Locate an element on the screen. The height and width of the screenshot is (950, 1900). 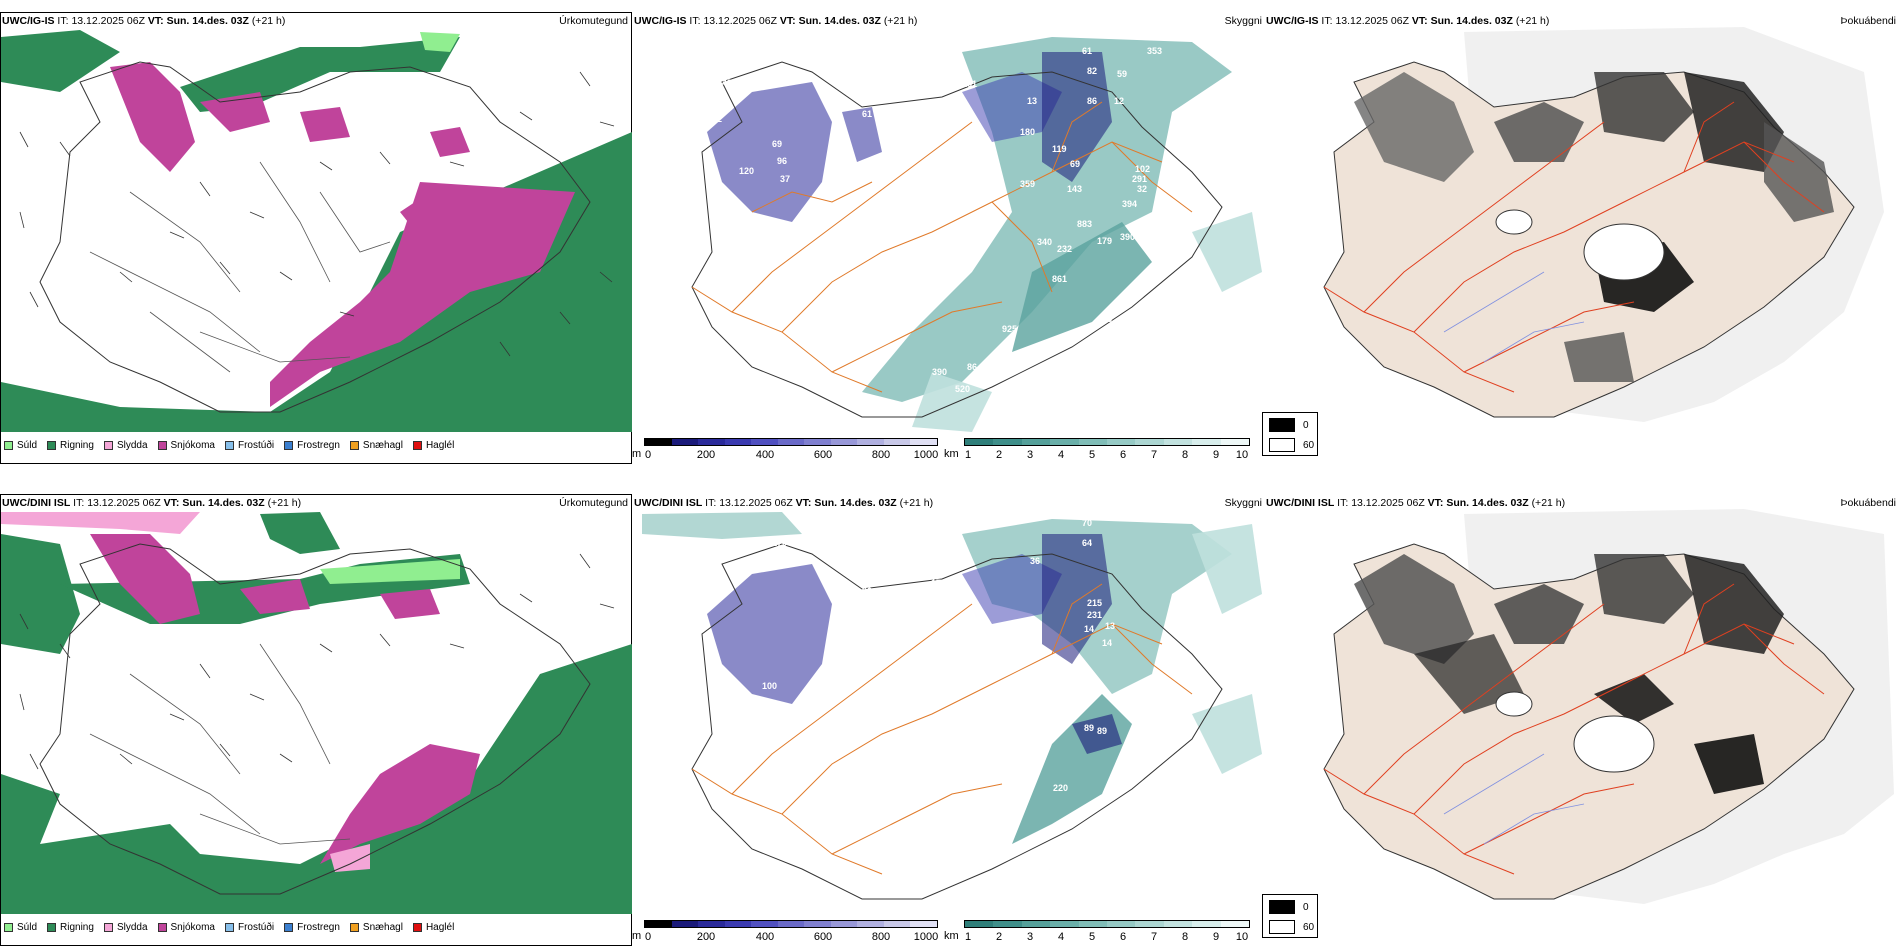
map-value-label: 96 is located at coordinates (782, 161).